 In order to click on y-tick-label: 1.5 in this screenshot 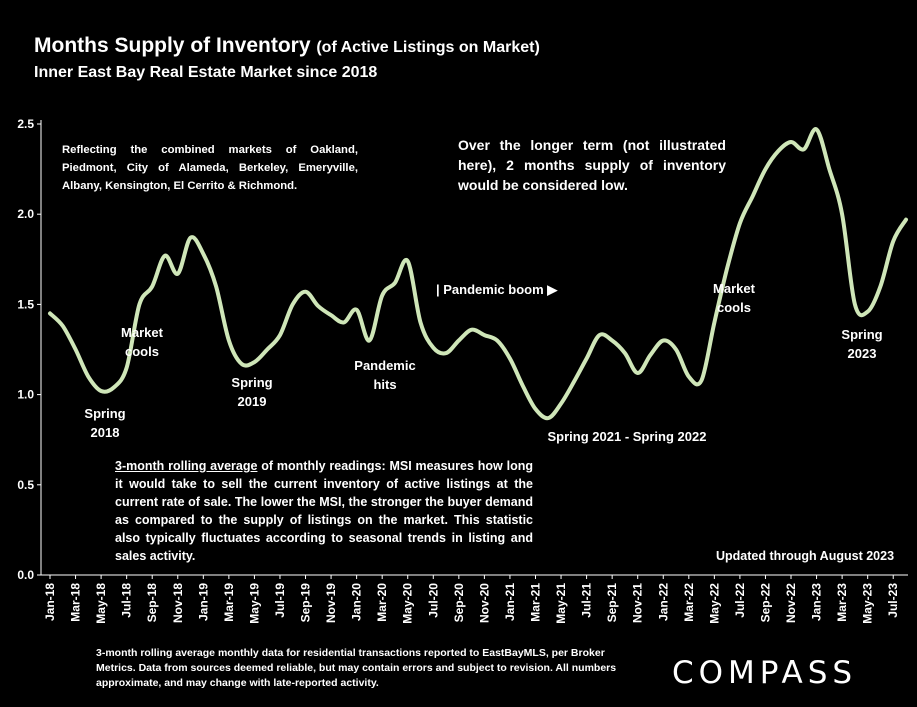, I will do `click(25, 304)`.